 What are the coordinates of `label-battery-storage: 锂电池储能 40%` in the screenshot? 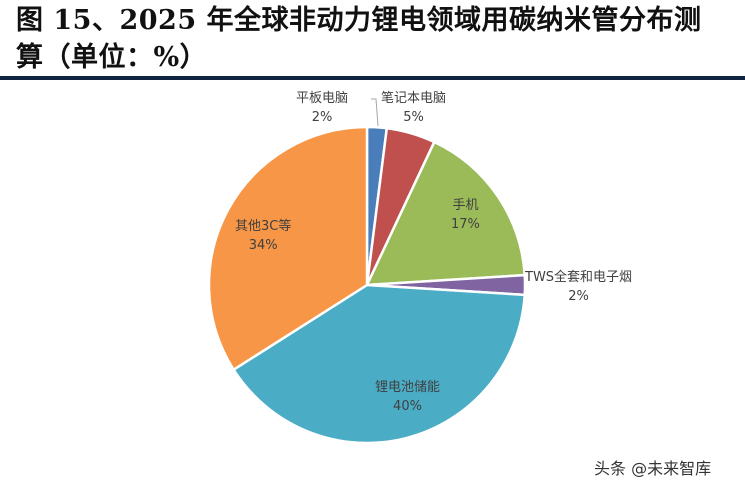 It's located at (408, 397).